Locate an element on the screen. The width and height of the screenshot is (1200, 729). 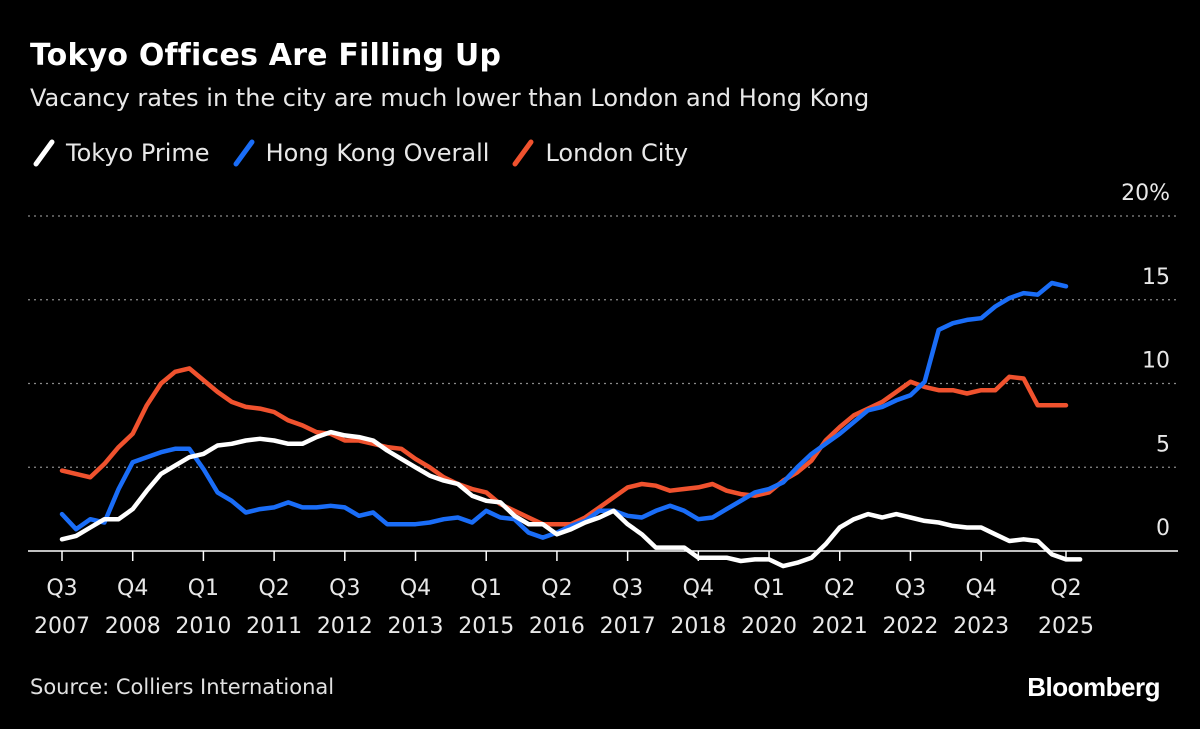
y-tick-label: 5 is located at coordinates (1163, 444).